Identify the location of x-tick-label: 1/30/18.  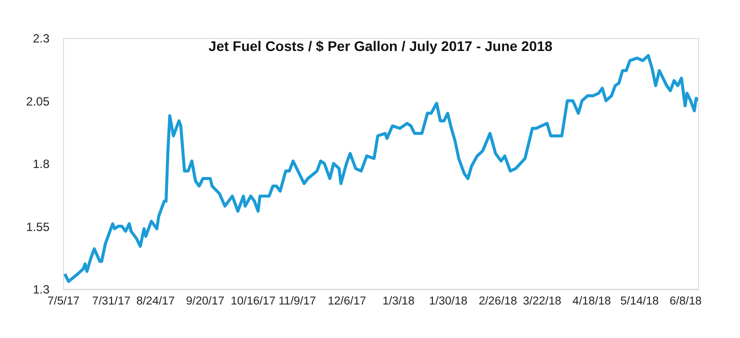
(448, 302).